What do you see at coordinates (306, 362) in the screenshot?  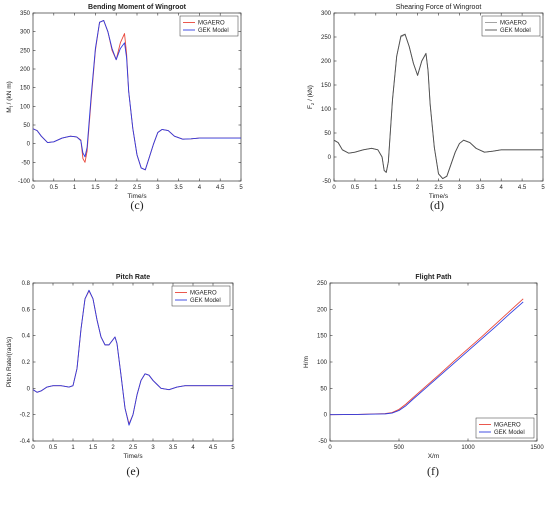 I see `y-axis-label: H/m` at bounding box center [306, 362].